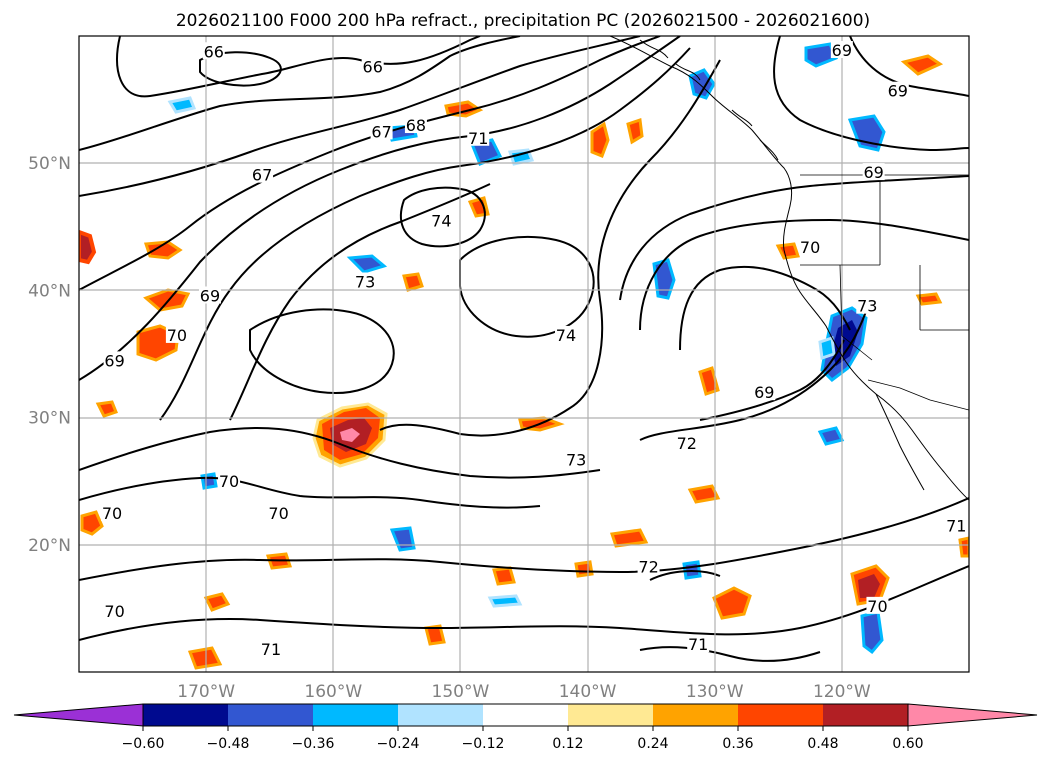 This screenshot has width=1047, height=765. I want to click on coastline-islands, so click(709, 100).